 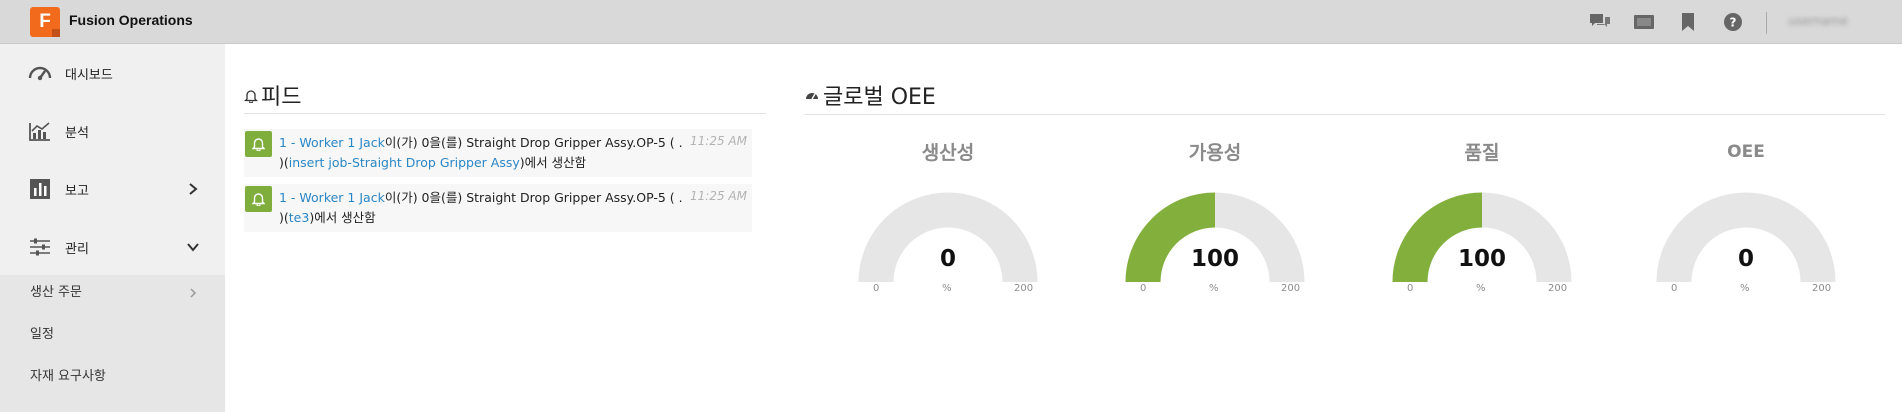 What do you see at coordinates (1215, 153) in the screenshot?
I see `gauge-title: 가용성` at bounding box center [1215, 153].